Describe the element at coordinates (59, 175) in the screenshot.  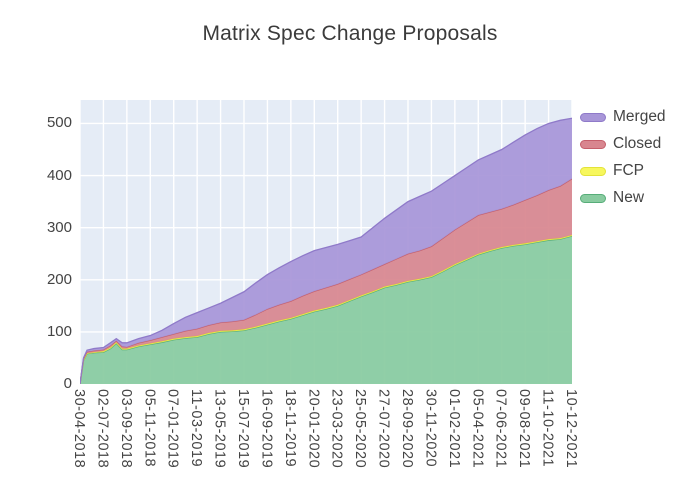
I see `y-tick-label: 400` at that location.